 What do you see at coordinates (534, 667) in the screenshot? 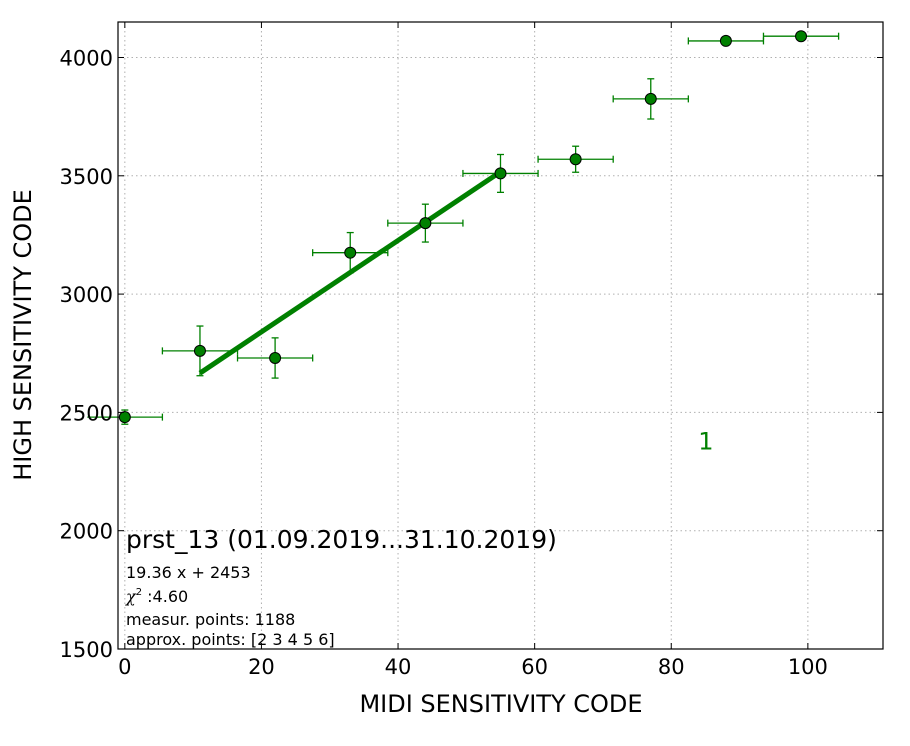
I see `x-tick-label: 60` at bounding box center [534, 667].